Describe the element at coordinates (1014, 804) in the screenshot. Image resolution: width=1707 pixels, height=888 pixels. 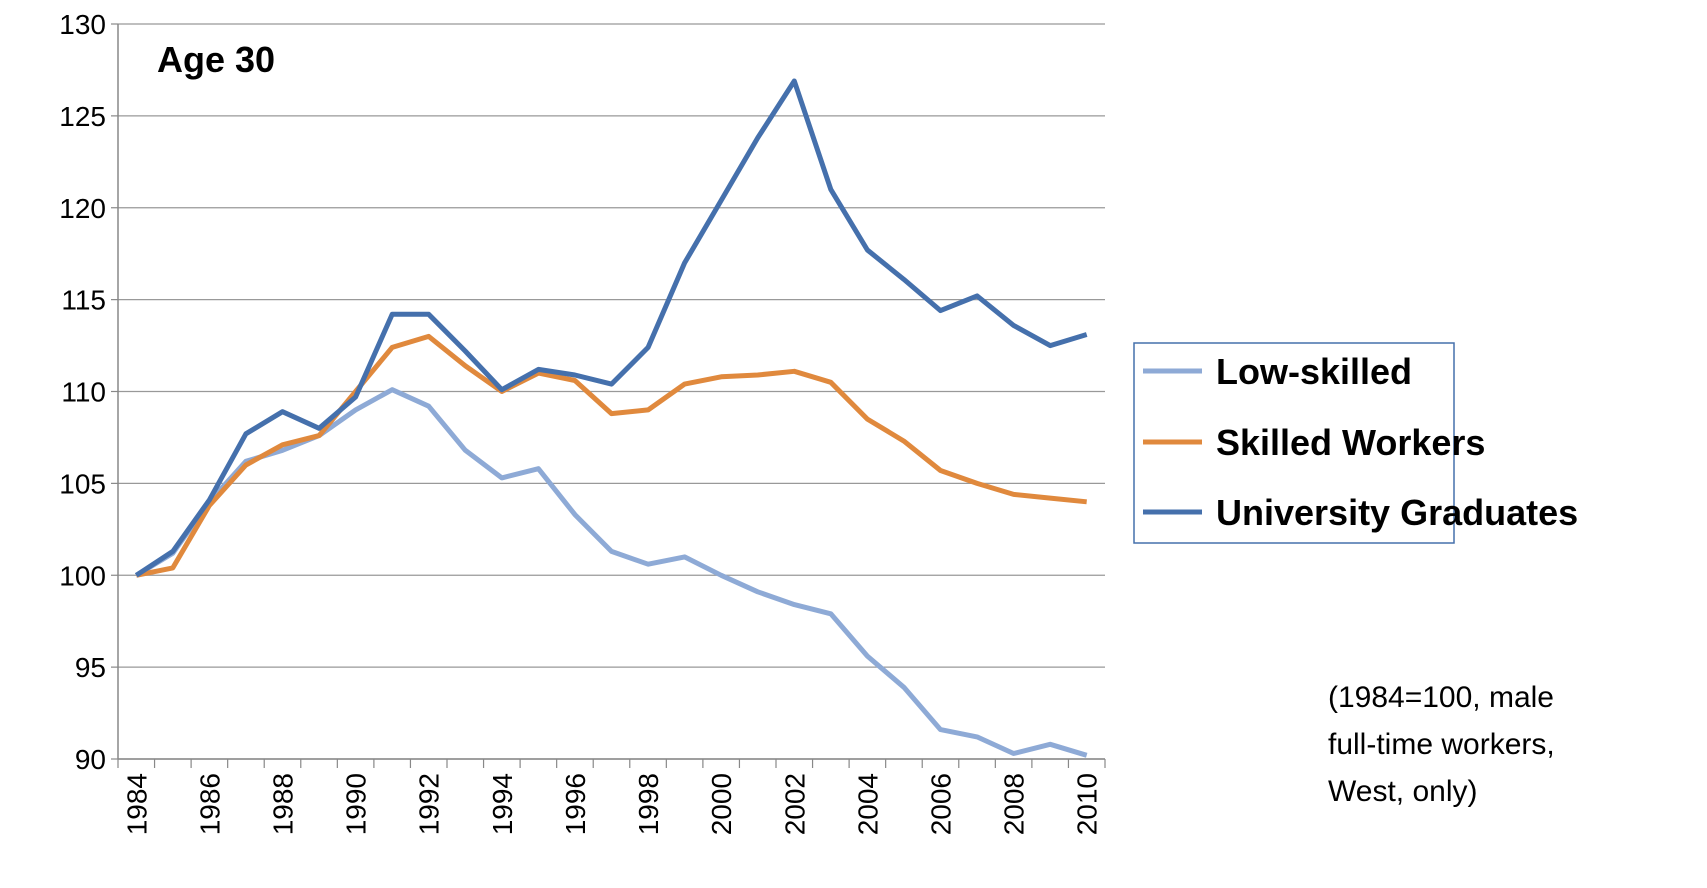
I see `x-tick-label: 2008` at that location.